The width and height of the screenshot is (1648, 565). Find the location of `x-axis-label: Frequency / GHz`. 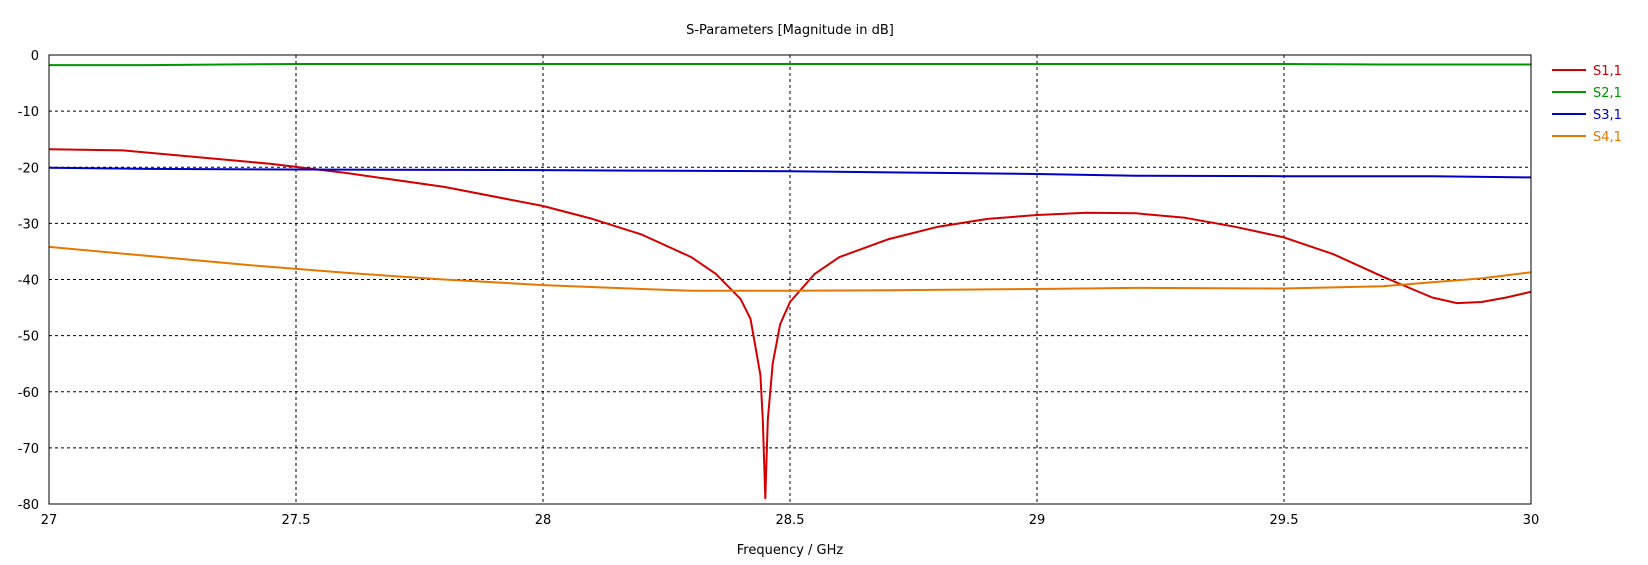

x-axis-label: Frequency / GHz is located at coordinates (790, 550).